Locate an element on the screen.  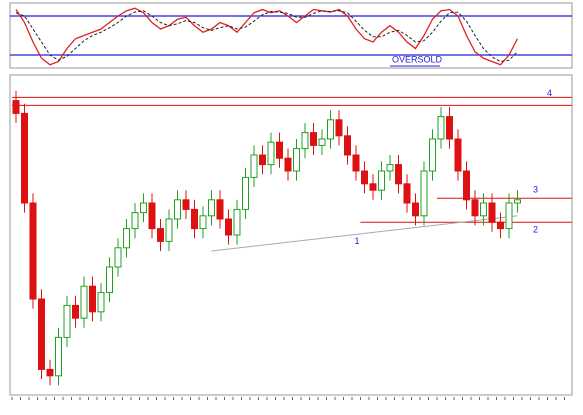
line-label: 1 is located at coordinates (357, 241).